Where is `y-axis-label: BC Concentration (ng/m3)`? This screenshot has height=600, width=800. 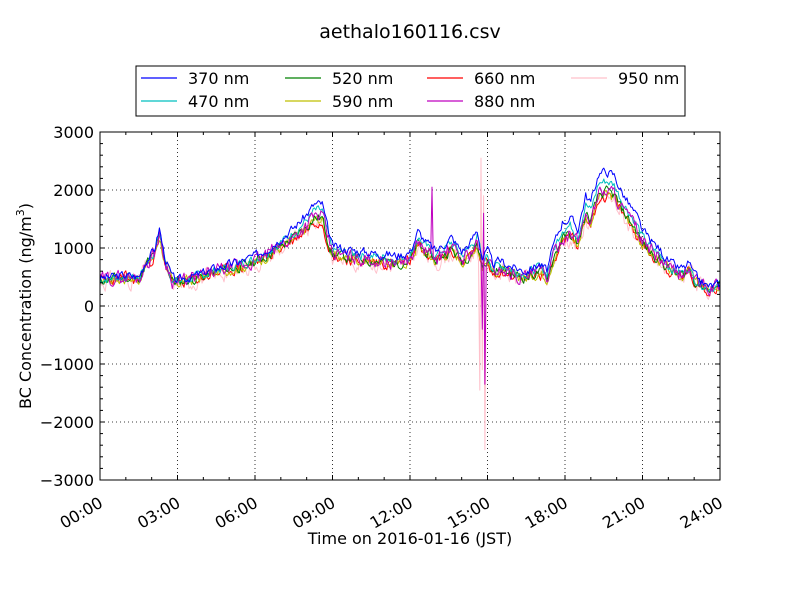 y-axis-label: BC Concentration (ng/m3) is located at coordinates (24, 306).